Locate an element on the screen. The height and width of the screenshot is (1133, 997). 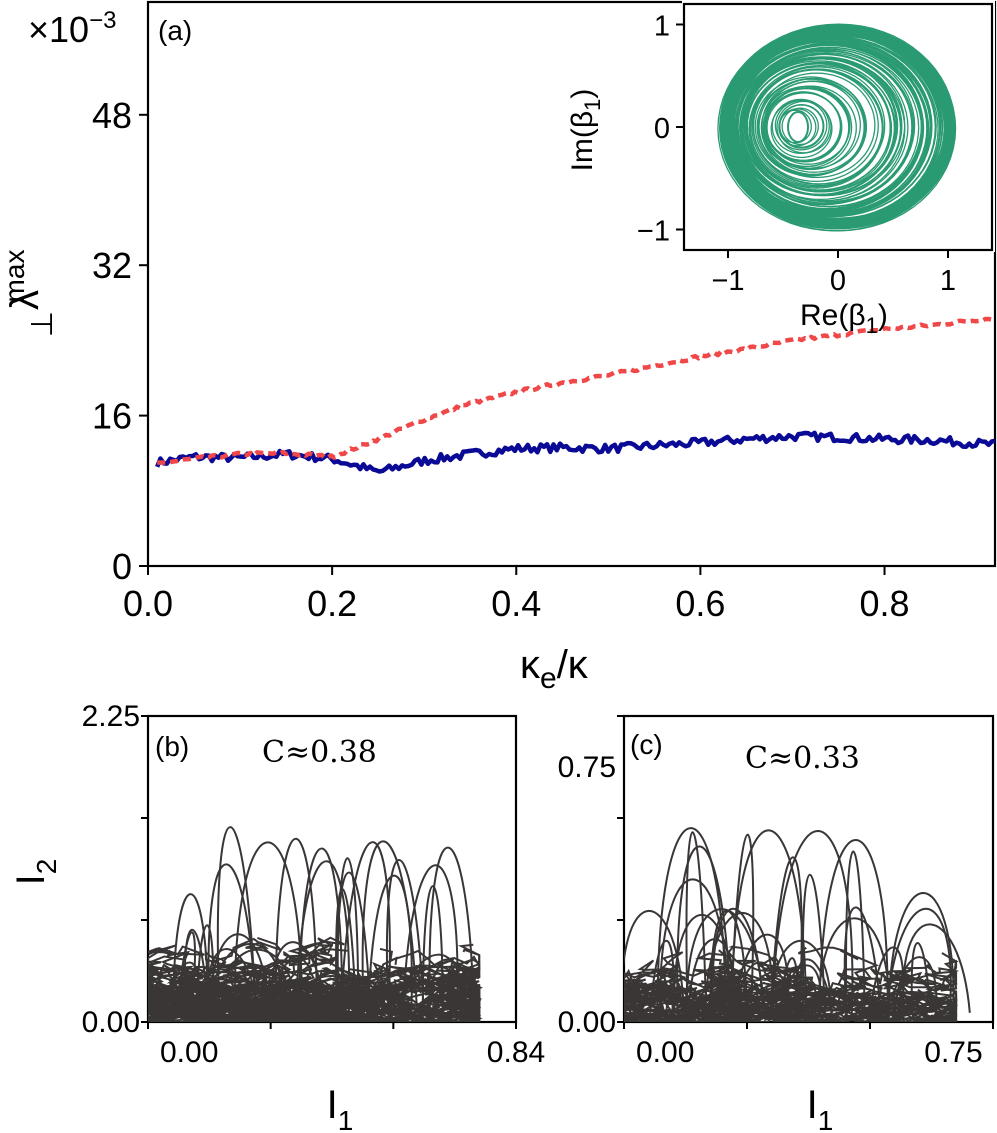
svg-text: Im(β1) is located at coordinates (585, 130).